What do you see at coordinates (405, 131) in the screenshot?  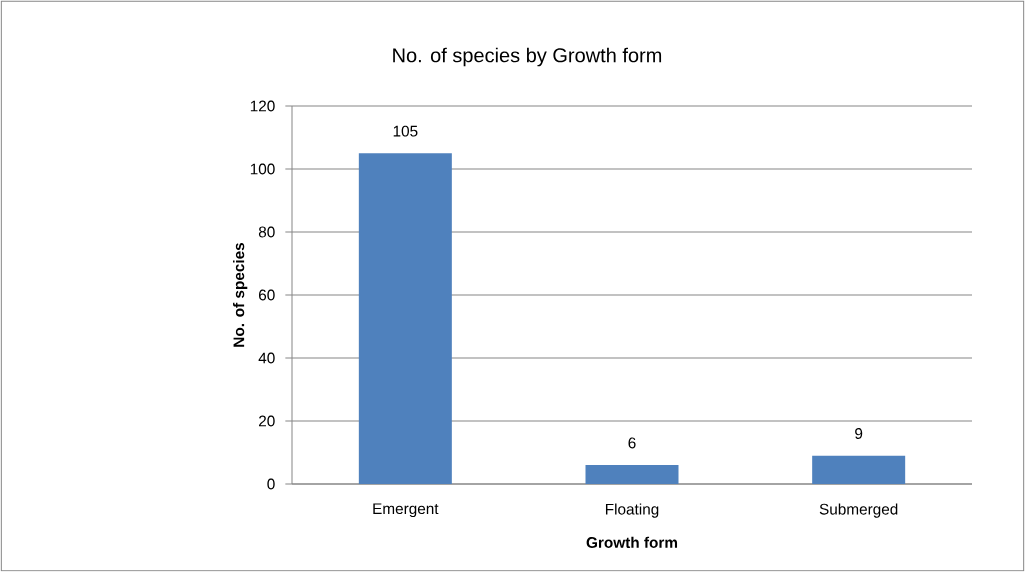 I see `data-label: 105` at bounding box center [405, 131].